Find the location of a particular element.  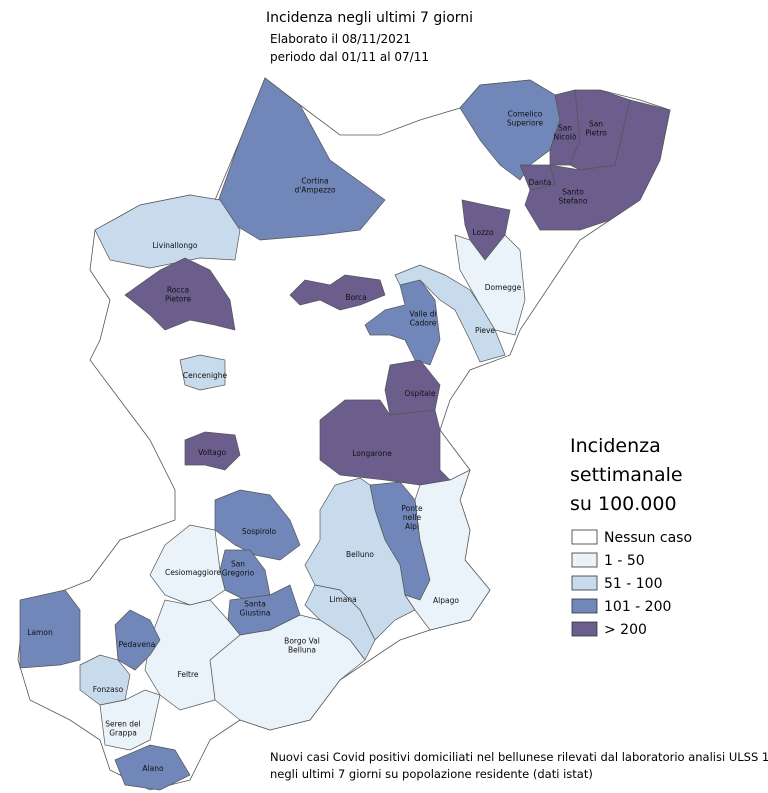

municipality-label: Belluna is located at coordinates (302, 650).